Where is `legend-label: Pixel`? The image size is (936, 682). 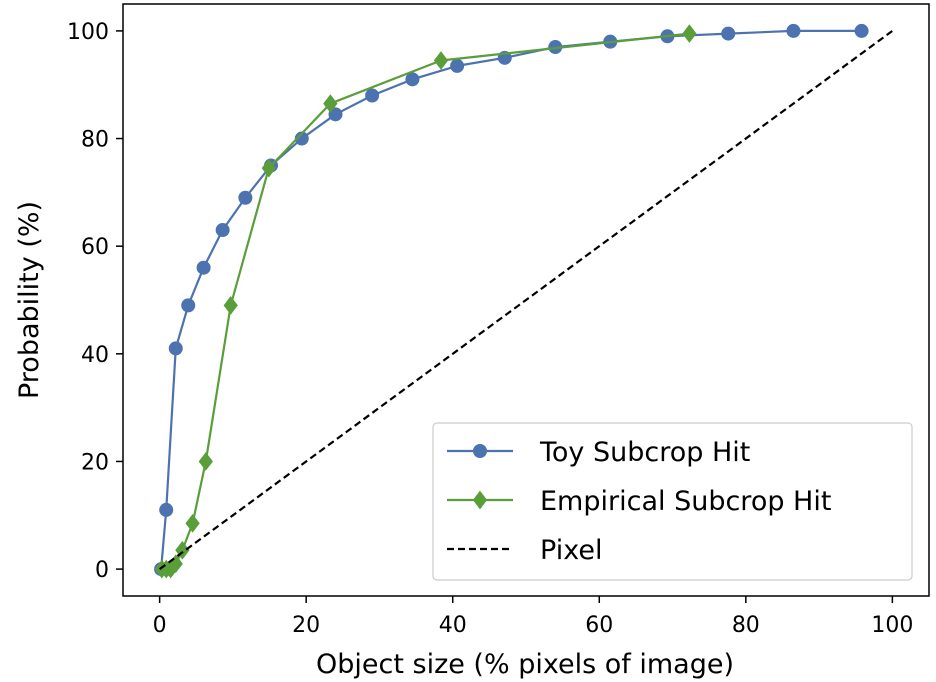
legend-label: Pixel is located at coordinates (571, 550).